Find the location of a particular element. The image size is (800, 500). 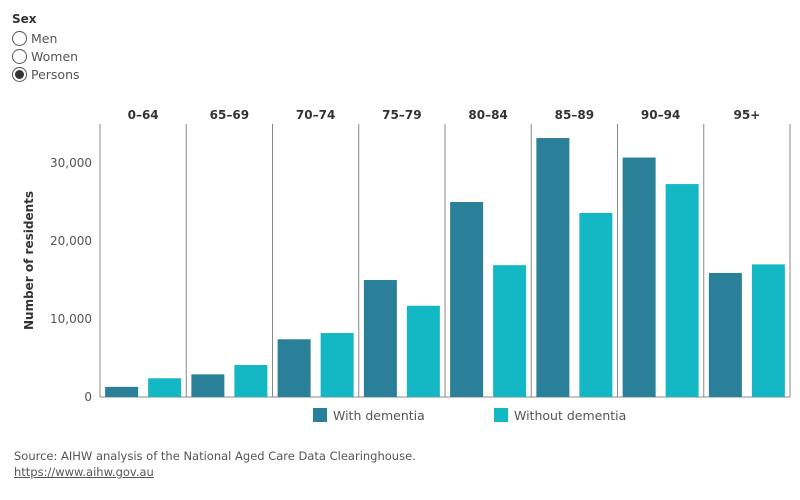

category-header: 70–74 is located at coordinates (315, 115).